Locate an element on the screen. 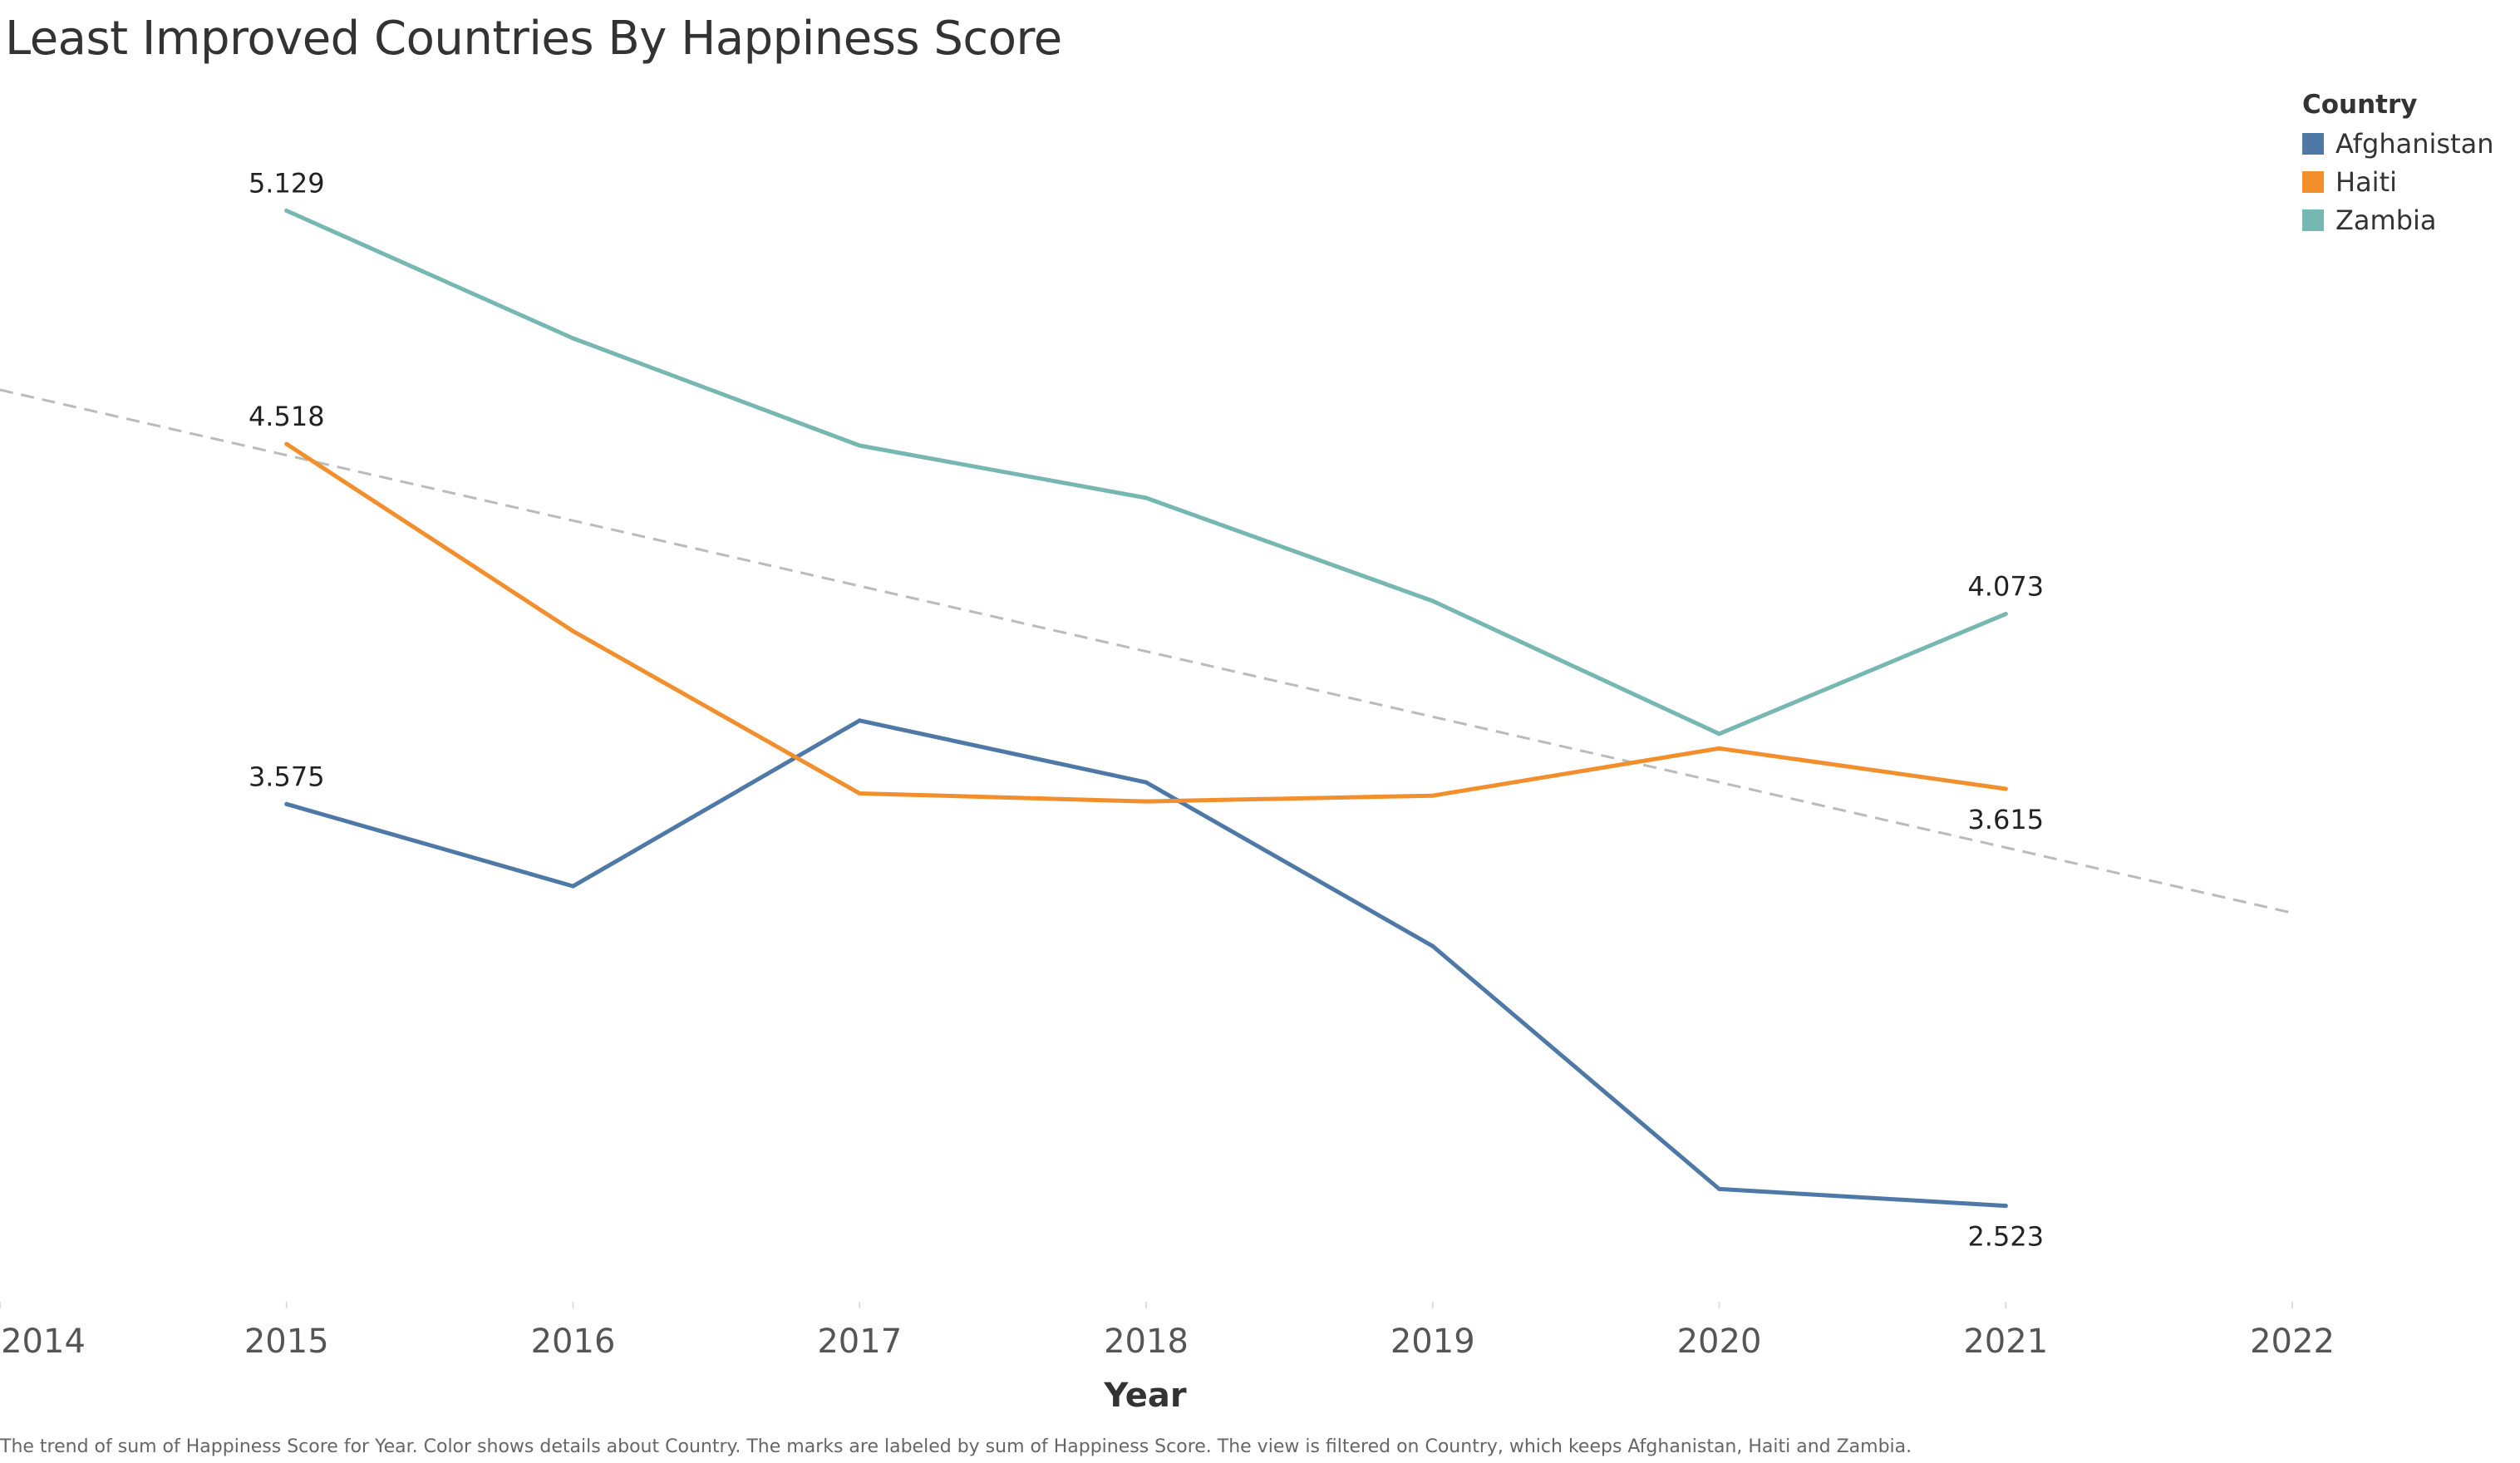  legend-label: Zambia is located at coordinates (2386, 220).